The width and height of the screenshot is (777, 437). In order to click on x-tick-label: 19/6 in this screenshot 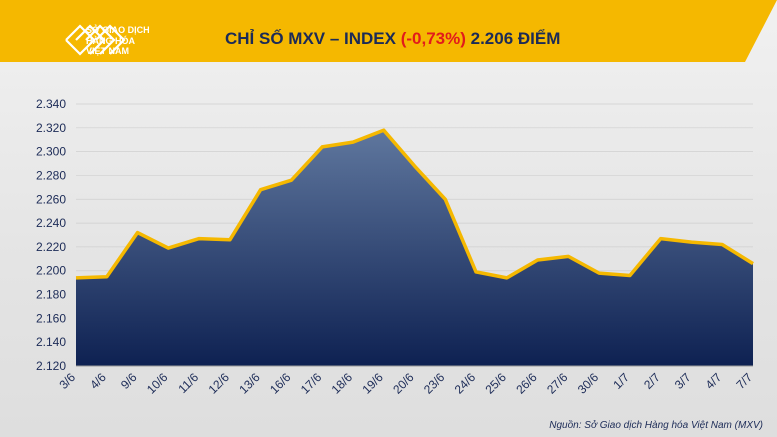, I will do `click(372, 383)`.